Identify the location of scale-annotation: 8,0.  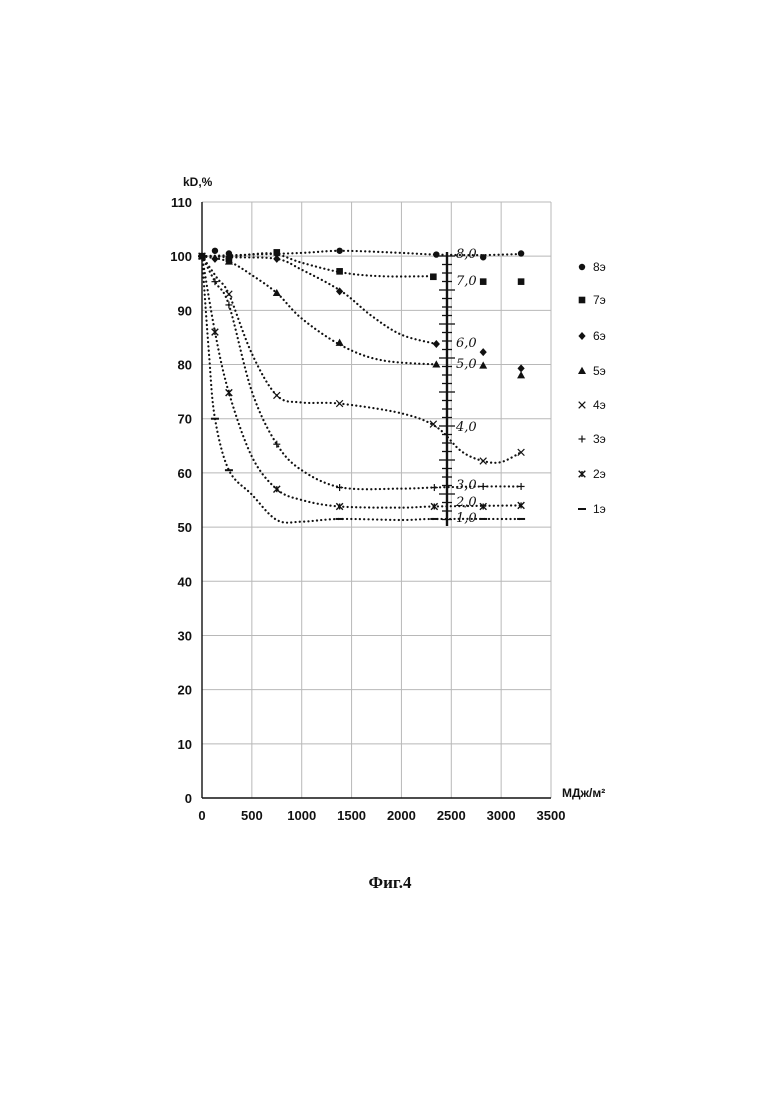
(466, 254).